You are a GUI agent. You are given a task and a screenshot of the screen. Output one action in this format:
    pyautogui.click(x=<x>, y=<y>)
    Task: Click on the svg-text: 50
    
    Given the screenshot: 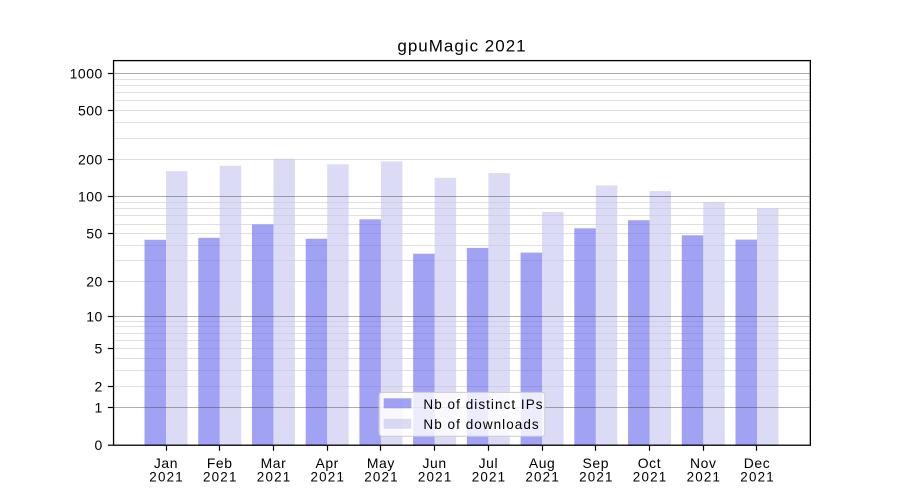 What is the action you would take?
    pyautogui.click(x=94, y=233)
    